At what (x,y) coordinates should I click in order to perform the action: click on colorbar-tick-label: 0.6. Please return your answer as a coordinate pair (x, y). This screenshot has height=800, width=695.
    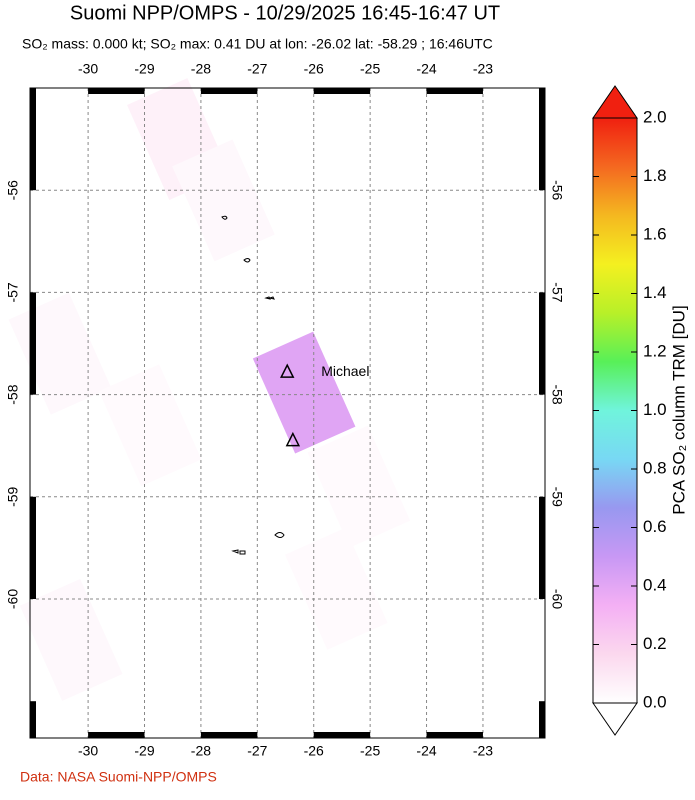
    Looking at the image, I should click on (655, 526).